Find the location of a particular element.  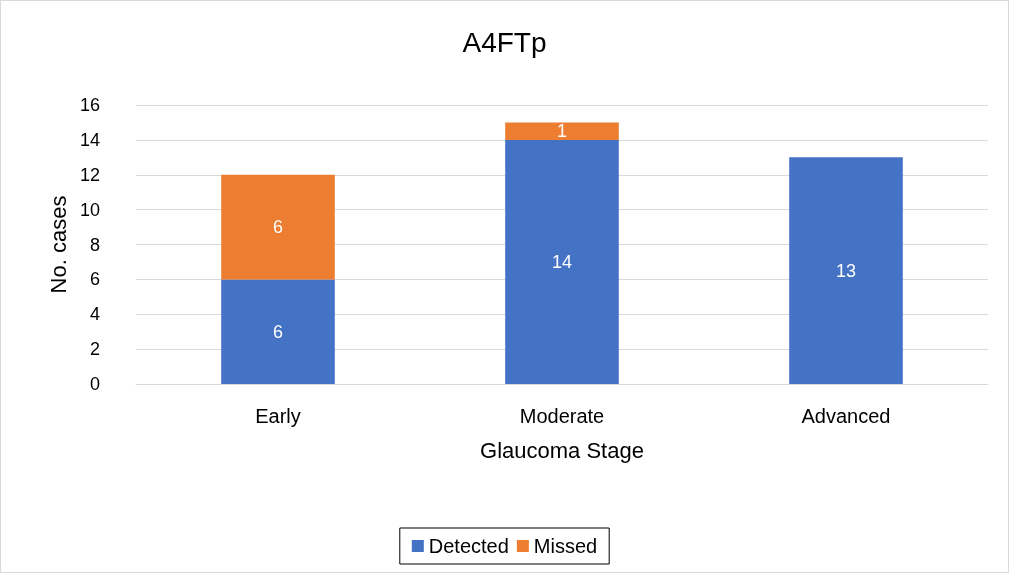

x-tick-label: Moderate is located at coordinates (562, 416).